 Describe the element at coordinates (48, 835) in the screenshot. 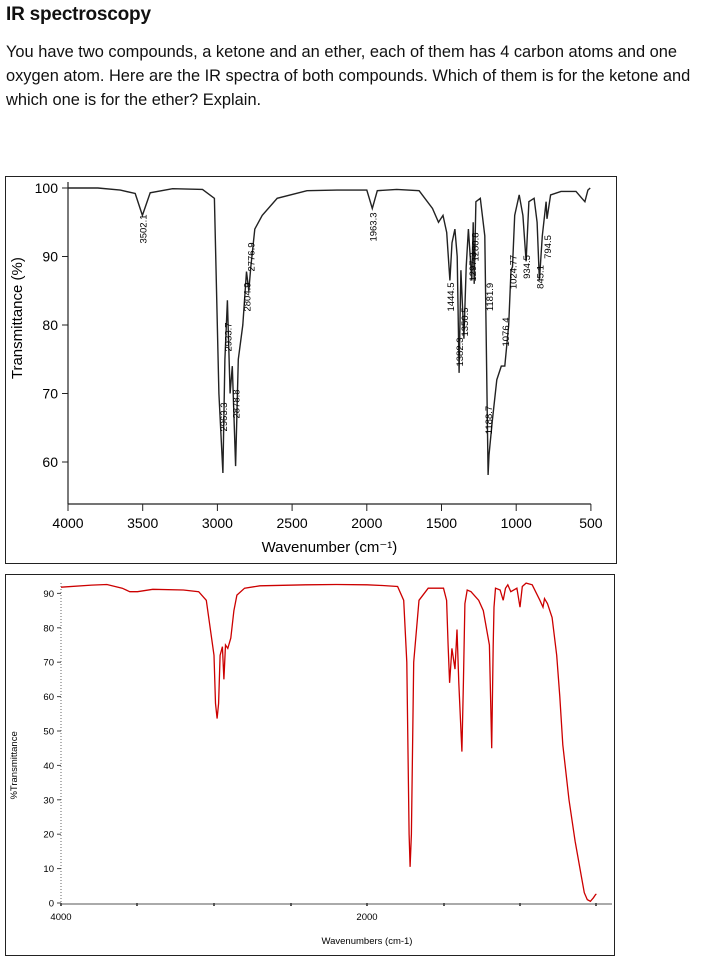

I see `y-tick-label: 20` at that location.